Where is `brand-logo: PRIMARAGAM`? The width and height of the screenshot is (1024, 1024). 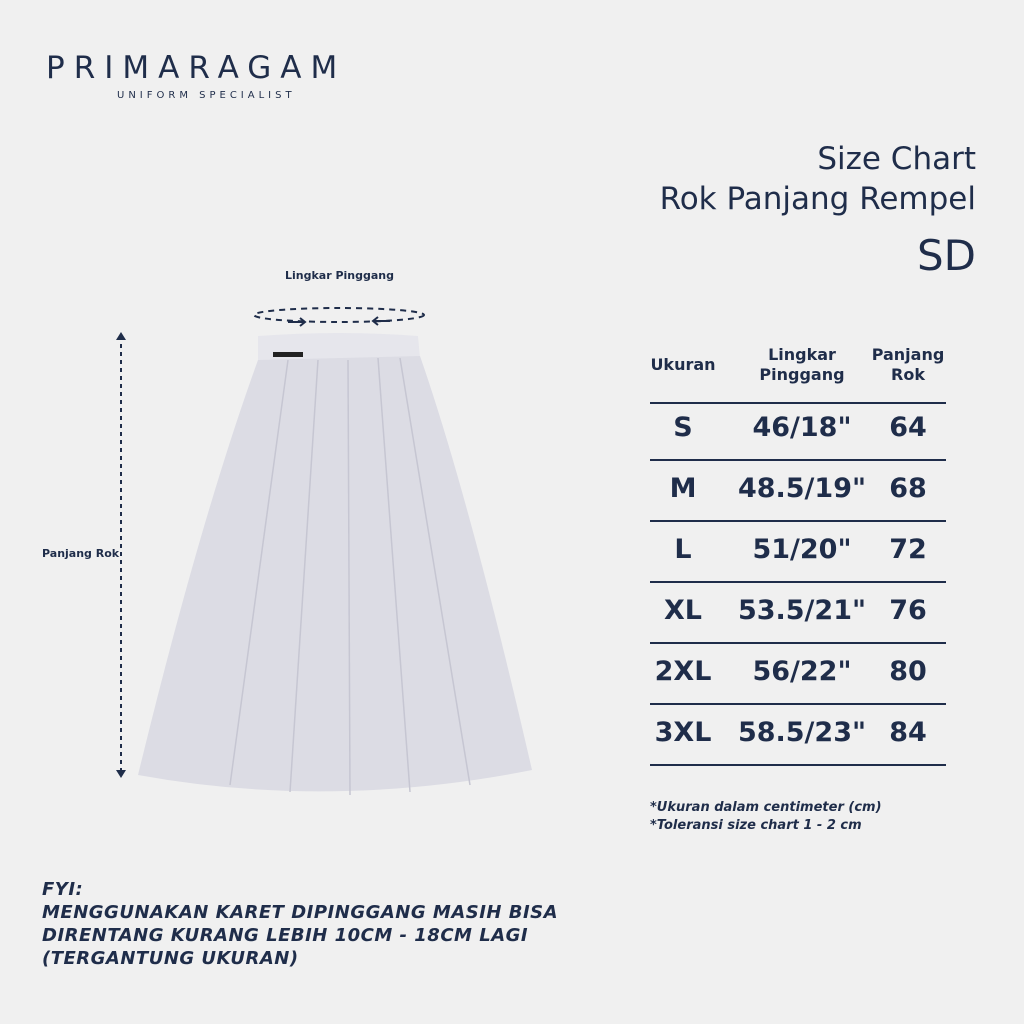 brand-logo: PRIMARAGAM is located at coordinates (196, 68).